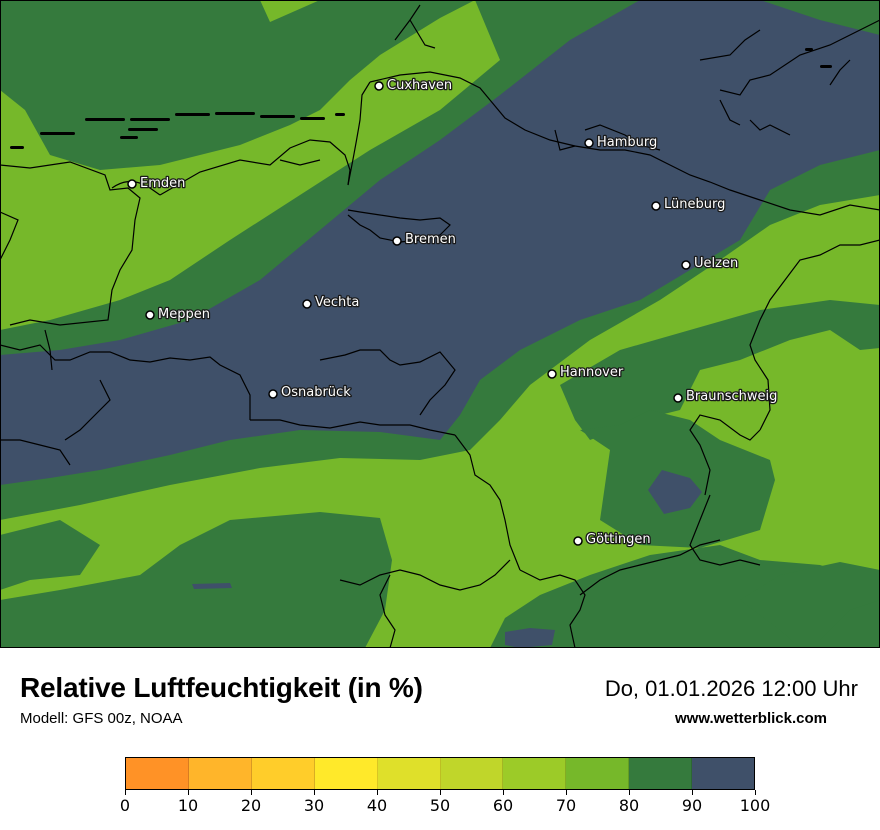  What do you see at coordinates (50, 555) in the screenshot?
I see `band-80-90-south-west-edge` at bounding box center [50, 555].